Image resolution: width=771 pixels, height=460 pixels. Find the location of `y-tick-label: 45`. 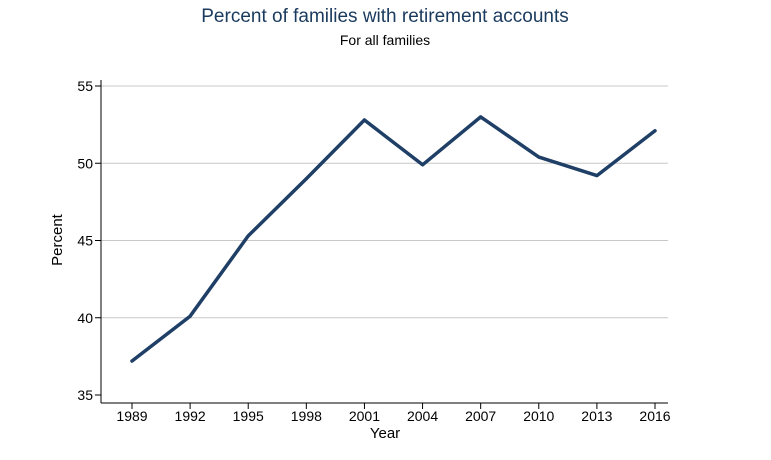

y-tick-label: 45 is located at coordinates (85, 241).